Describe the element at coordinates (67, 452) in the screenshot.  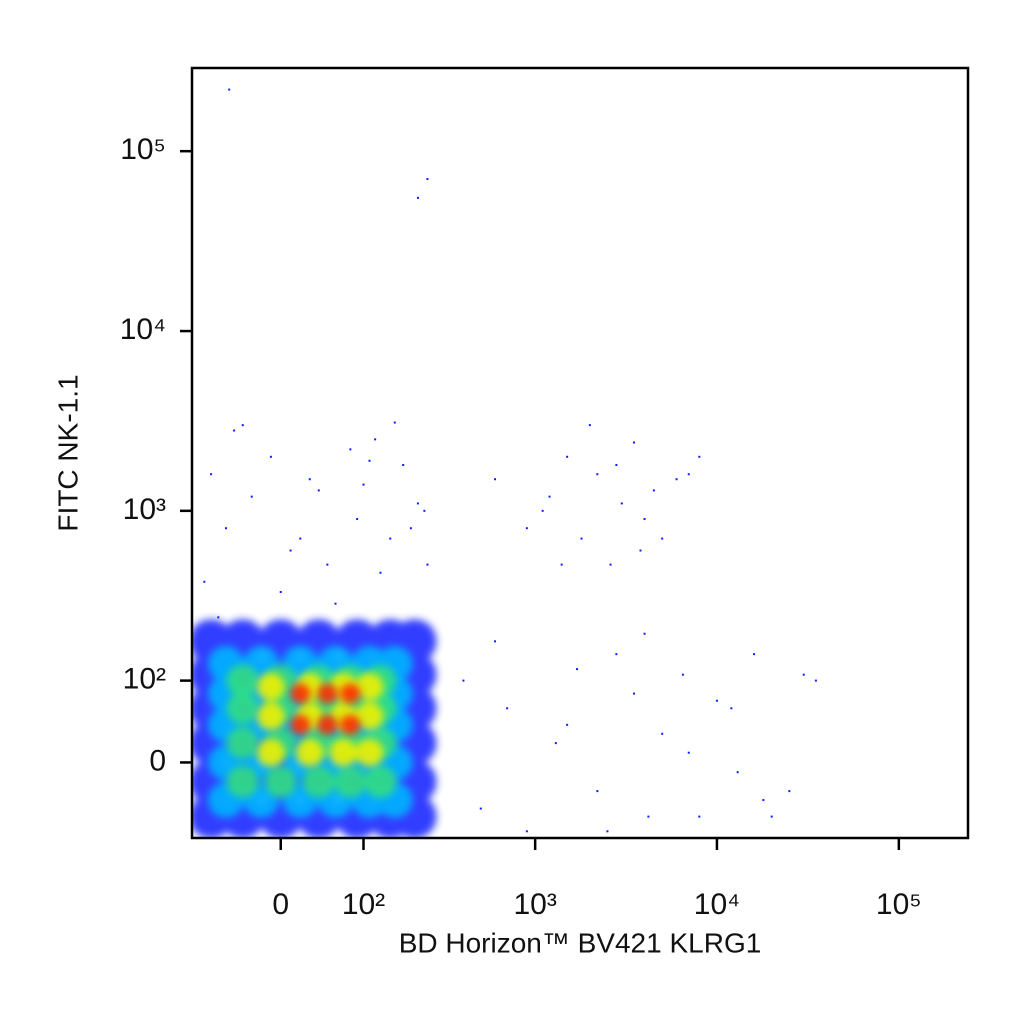
I see `y-axis-title: FITC NK-1.1` at that location.